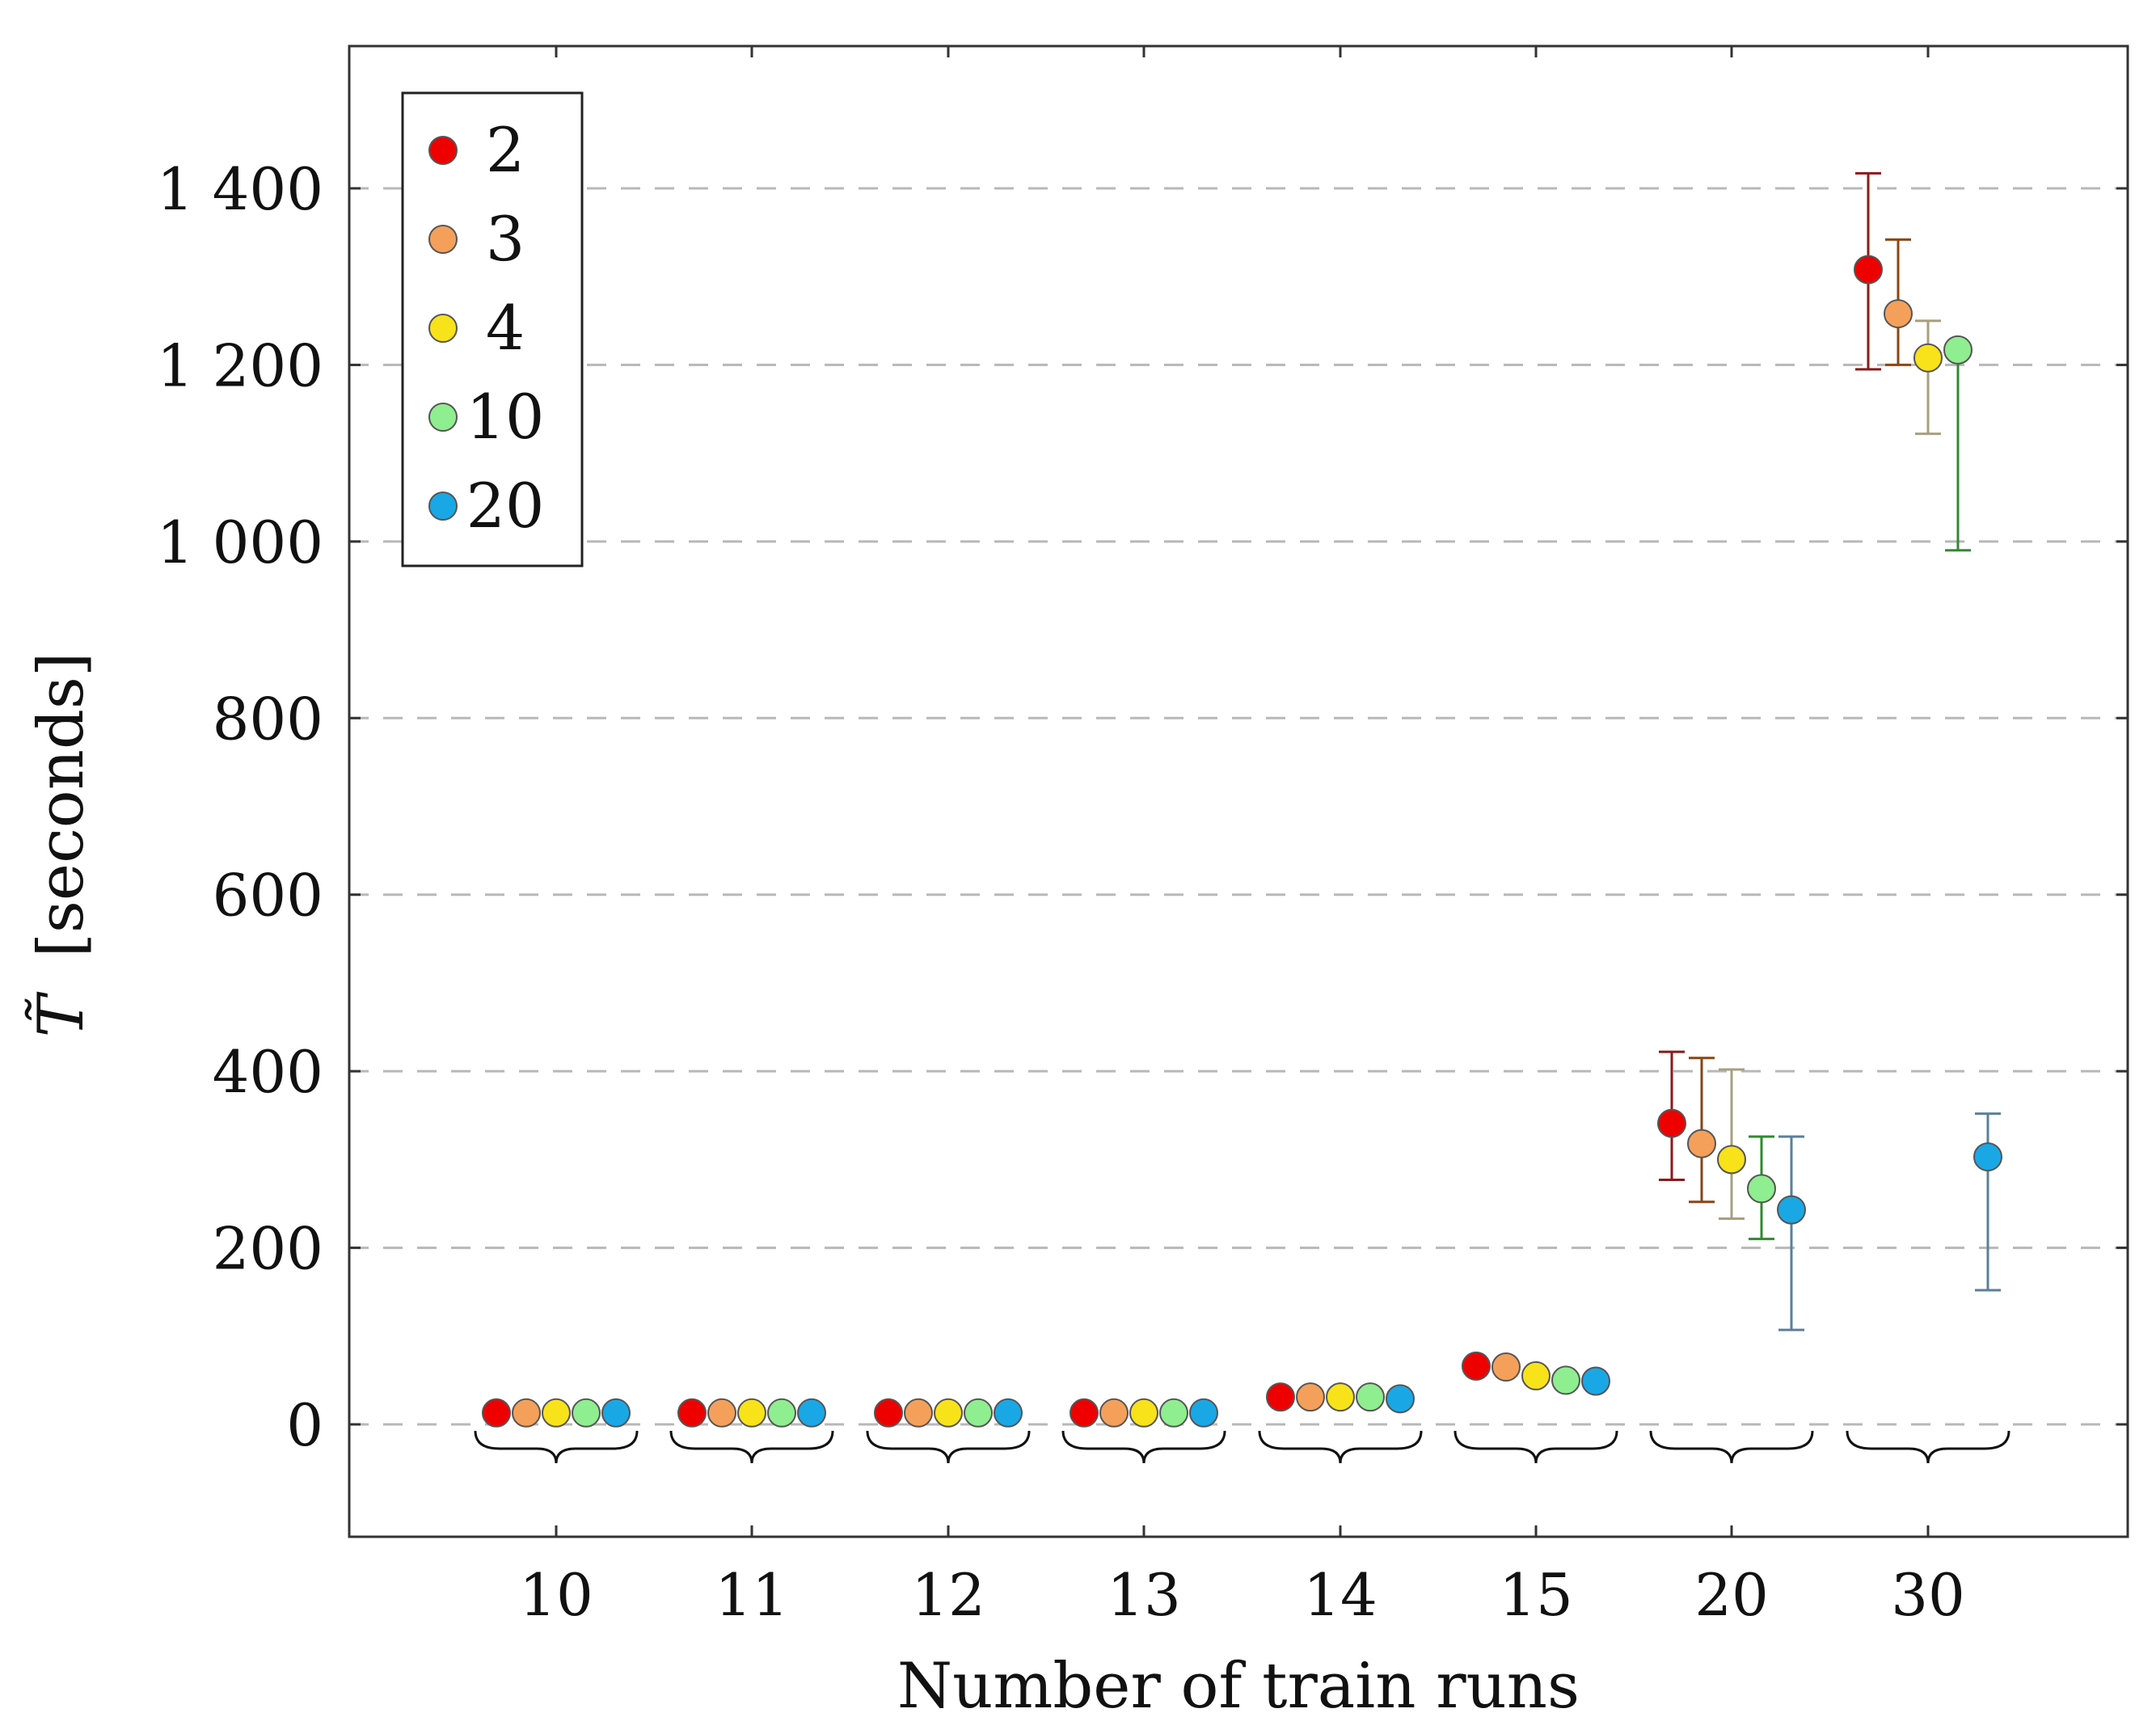 The height and width of the screenshot is (1734, 2156). I want to click on xtick-label: 11, so click(752, 1595).